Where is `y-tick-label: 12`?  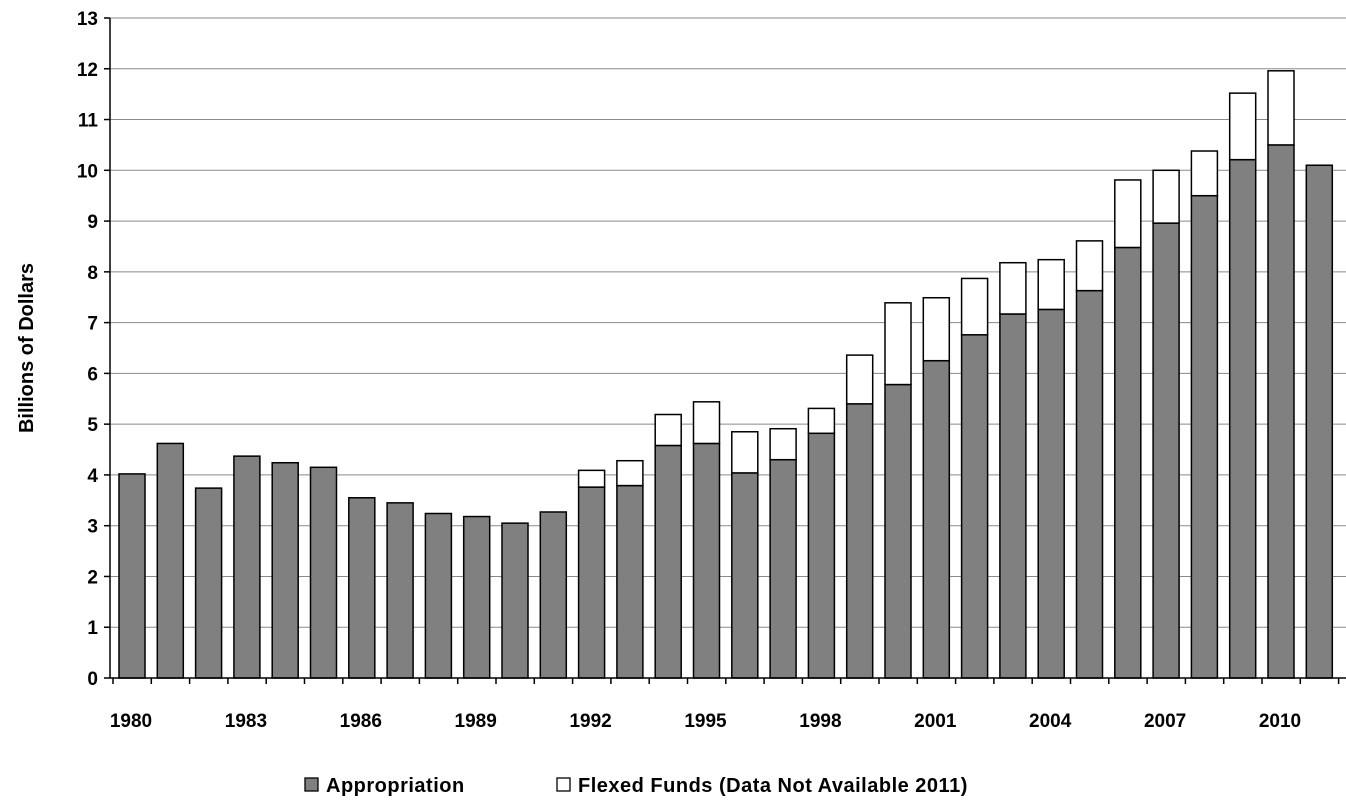
y-tick-label: 12 is located at coordinates (87, 70).